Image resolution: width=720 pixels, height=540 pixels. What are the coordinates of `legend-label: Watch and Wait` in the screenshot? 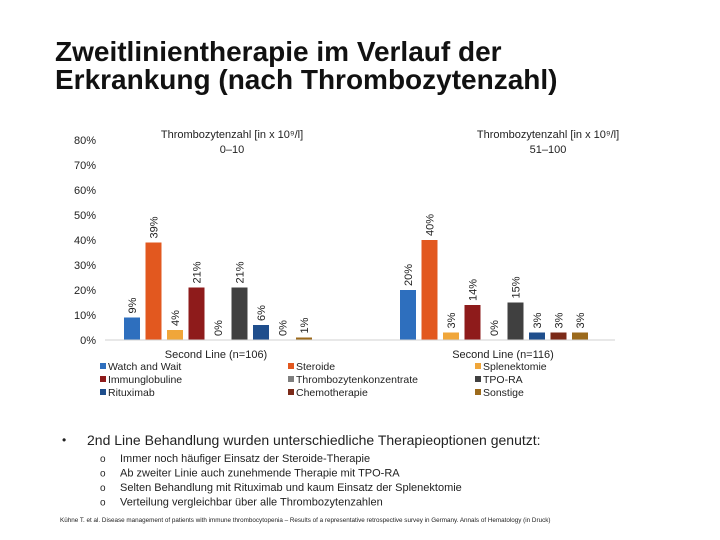 It's located at (144, 367).